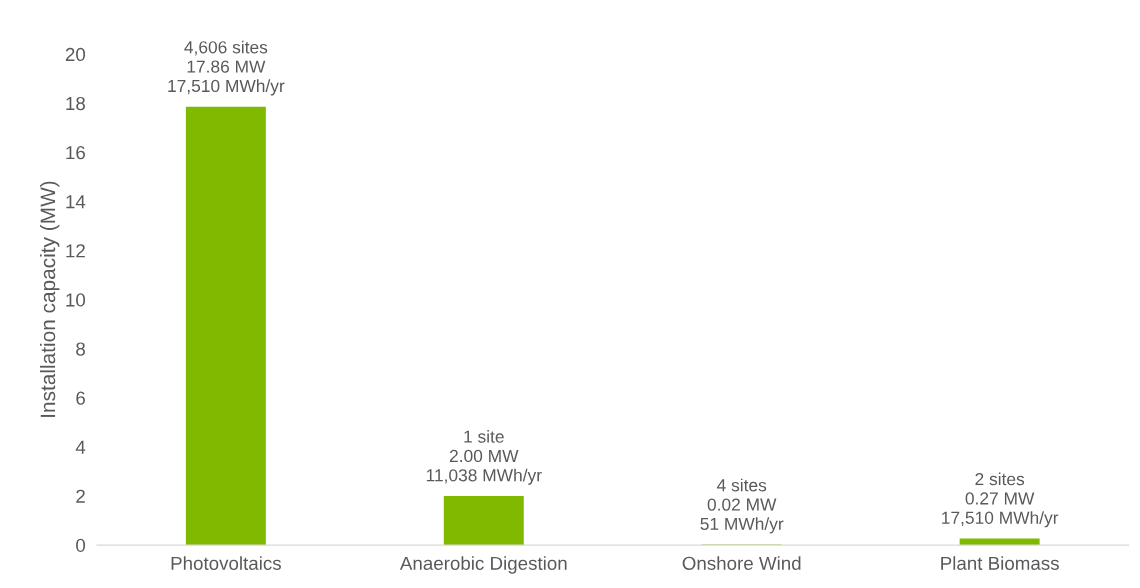 The width and height of the screenshot is (1140, 588). I want to click on y-tick-label: 16, so click(75, 152).